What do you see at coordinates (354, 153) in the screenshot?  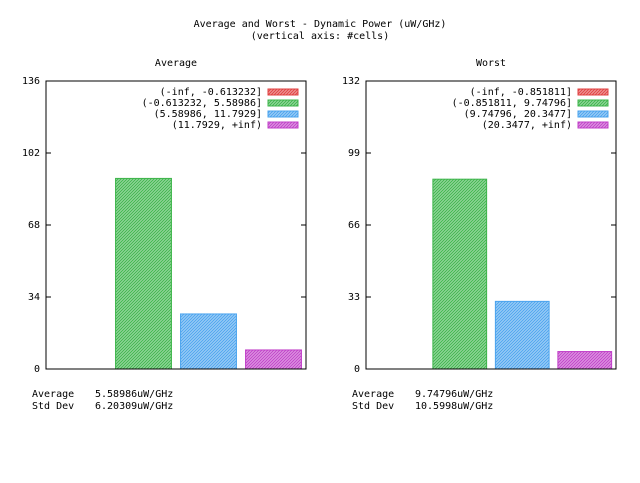 I see `y-tick-label: 99` at bounding box center [354, 153].